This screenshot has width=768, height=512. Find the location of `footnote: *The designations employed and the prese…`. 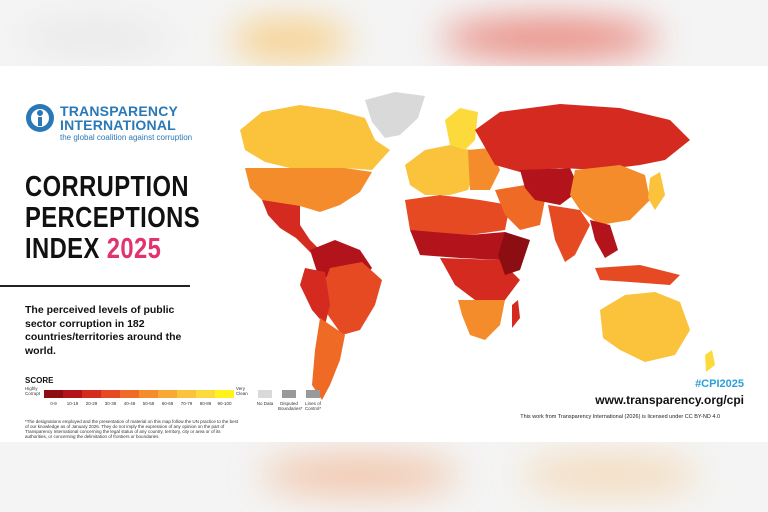

footnote: *The designations employed and the prese… is located at coordinates (132, 429).